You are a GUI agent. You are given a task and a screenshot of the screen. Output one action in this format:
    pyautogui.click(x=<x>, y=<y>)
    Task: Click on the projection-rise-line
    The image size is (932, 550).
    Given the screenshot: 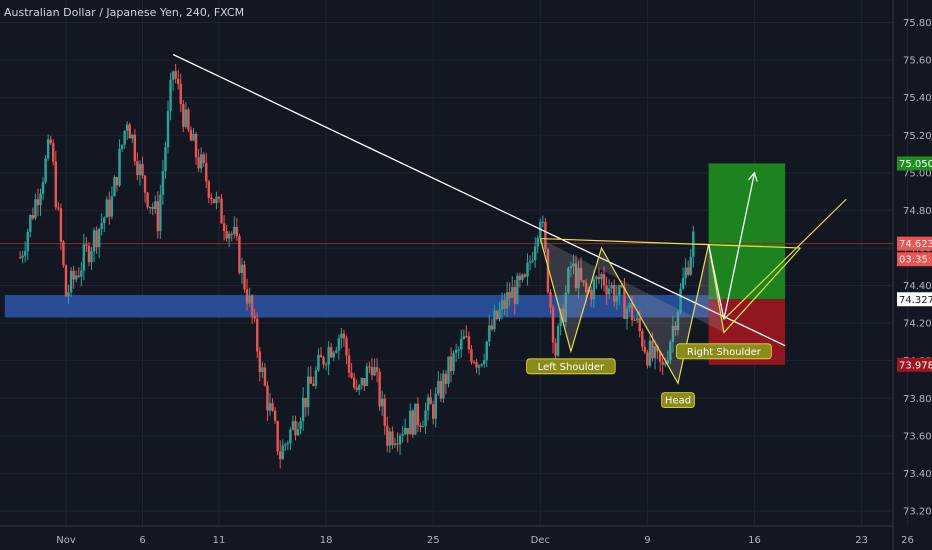 What is the action you would take?
    pyautogui.click(x=785, y=259)
    